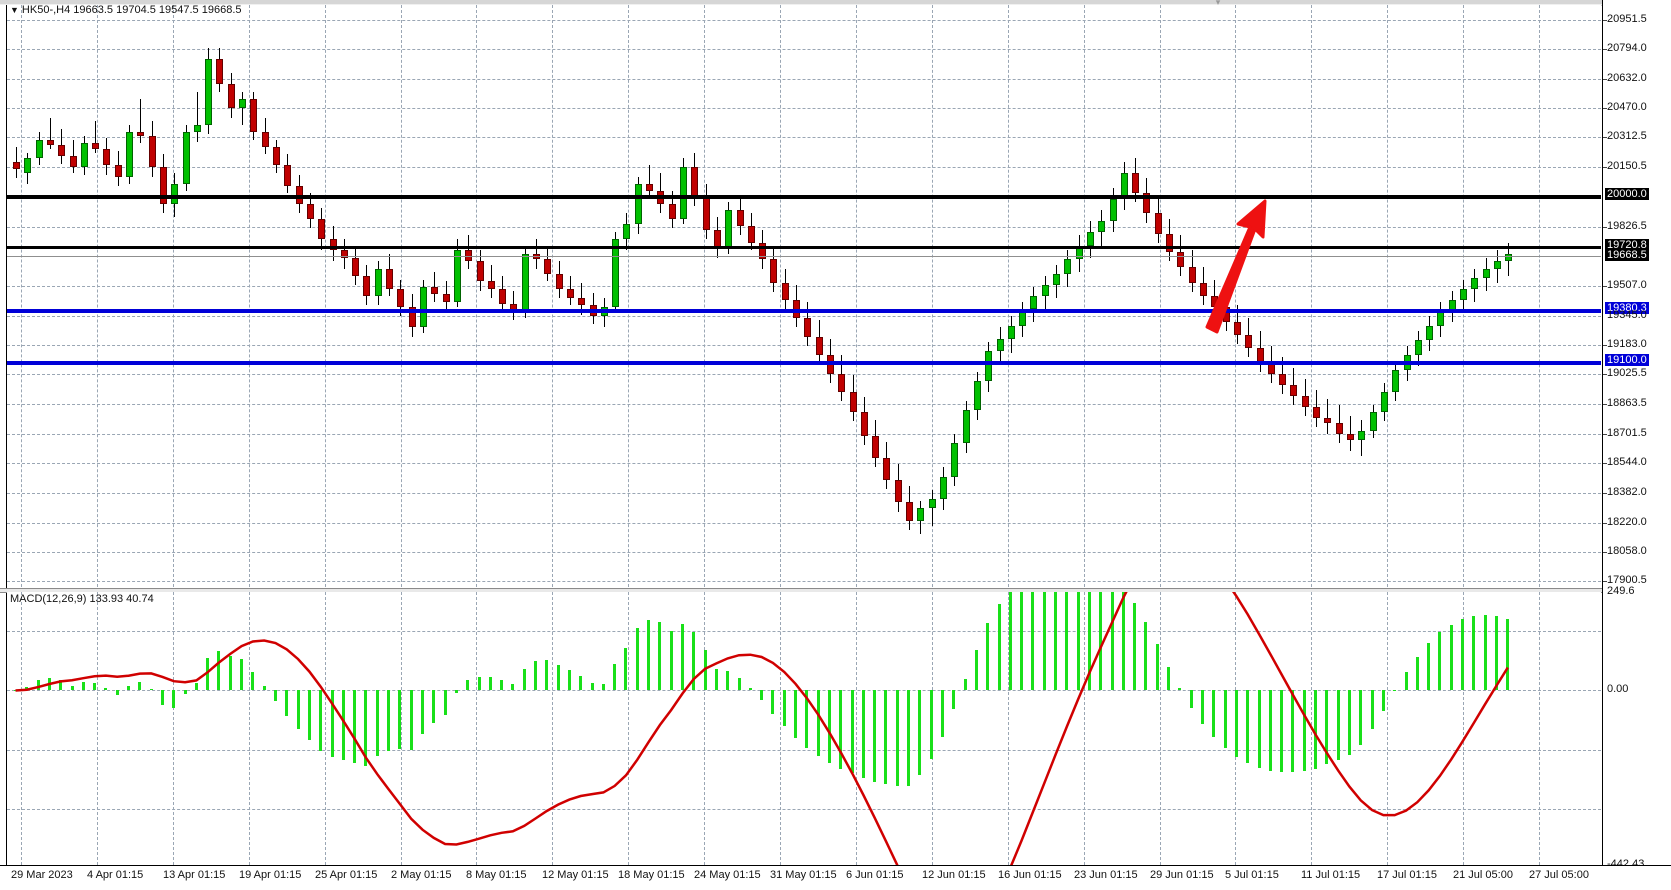  I want to click on level-line-19668.5, so click(804, 256).